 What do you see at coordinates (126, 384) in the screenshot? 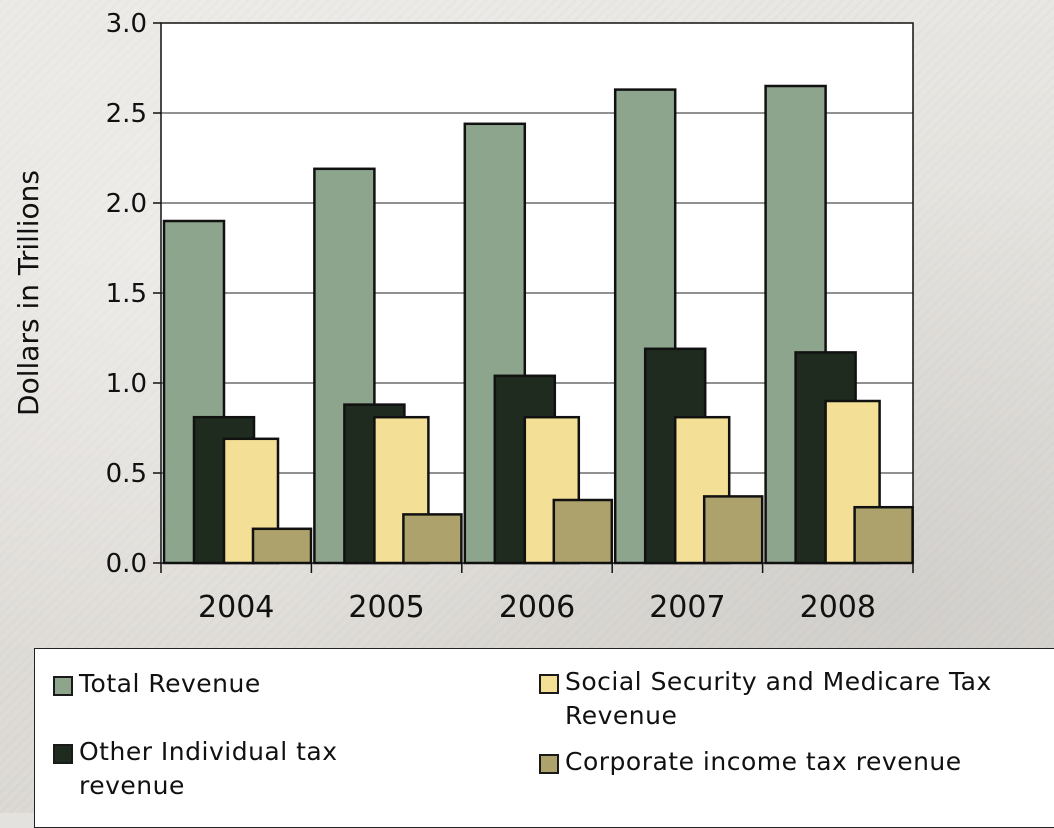
I see `y-tick-label: 1.0` at bounding box center [126, 384].